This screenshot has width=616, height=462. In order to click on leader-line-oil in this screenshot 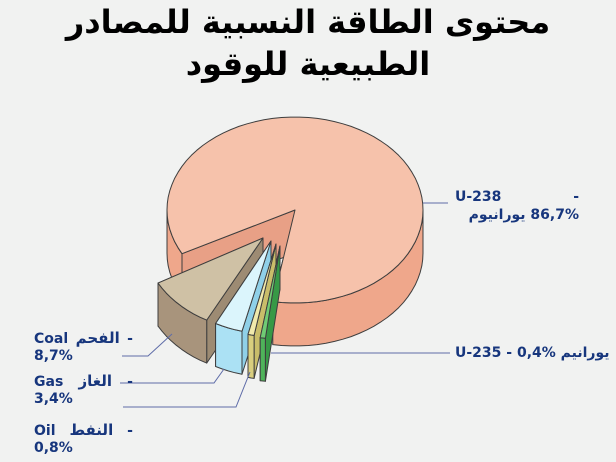, I will do `click(187, 389)`.